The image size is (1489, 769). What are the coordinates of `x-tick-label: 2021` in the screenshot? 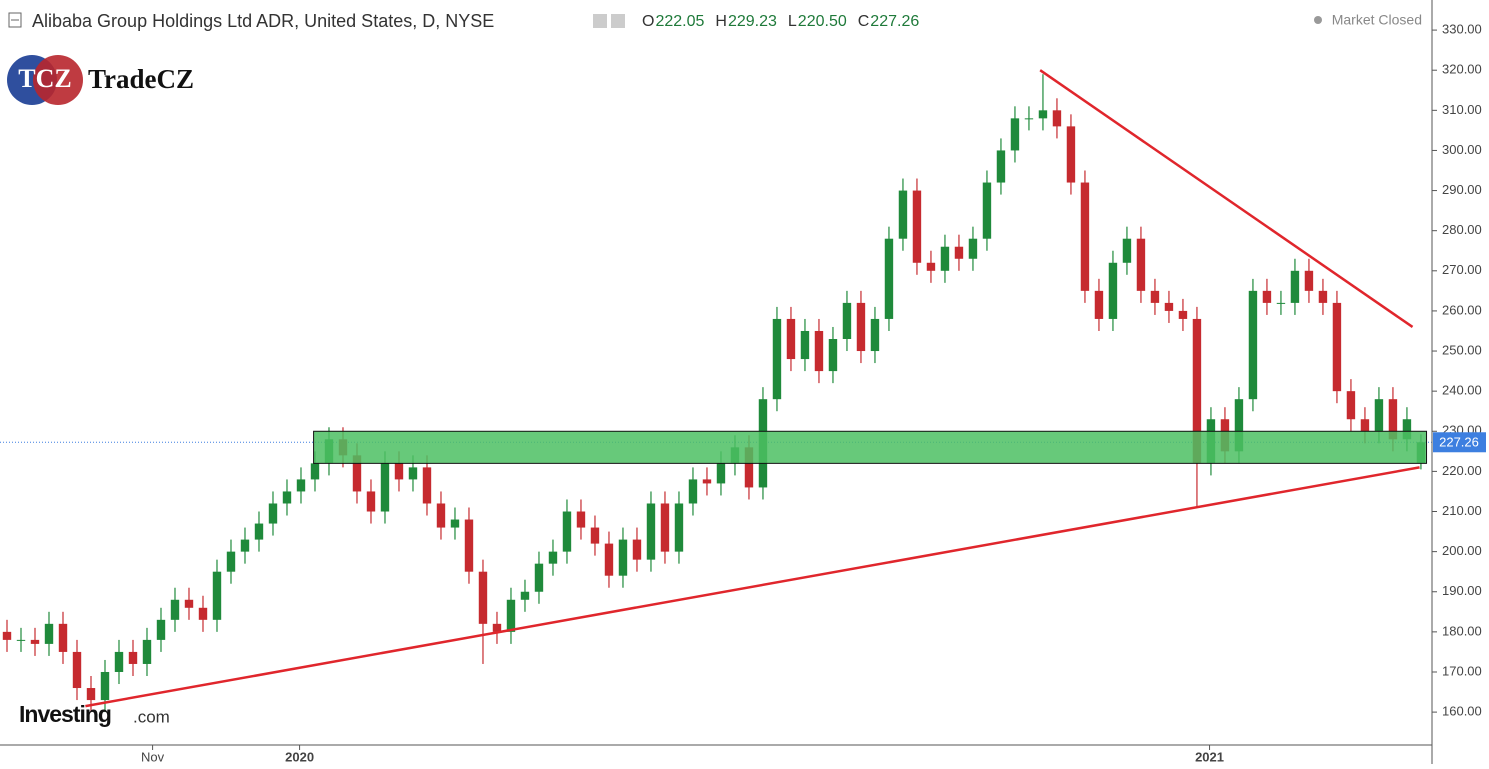 It's located at (1209, 756).